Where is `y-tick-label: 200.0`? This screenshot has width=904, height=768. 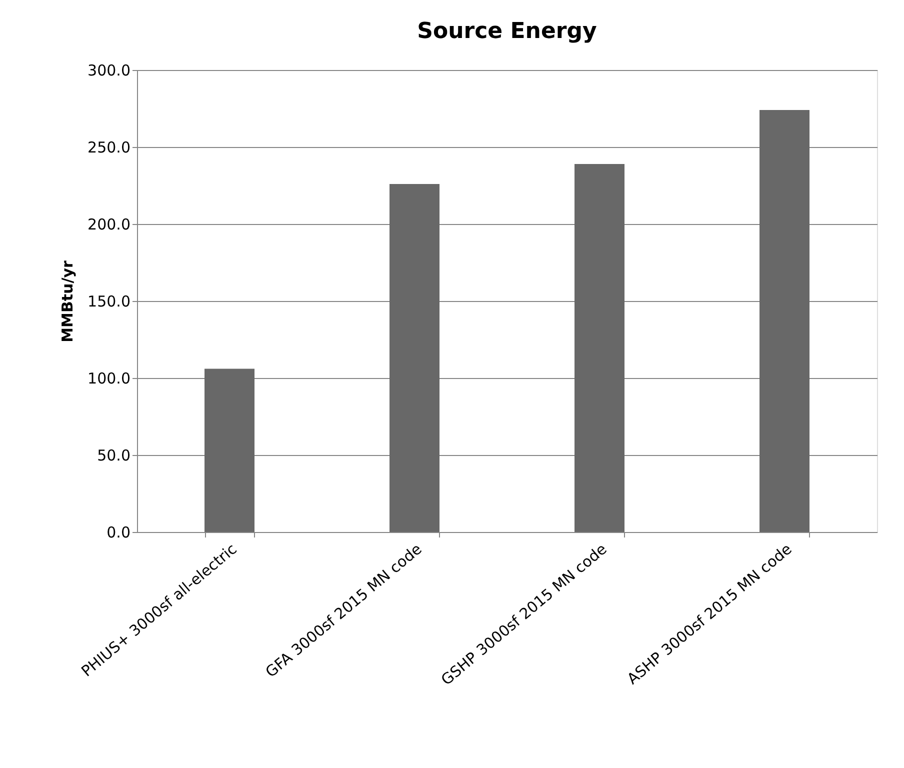 y-tick-label: 200.0 is located at coordinates (109, 225).